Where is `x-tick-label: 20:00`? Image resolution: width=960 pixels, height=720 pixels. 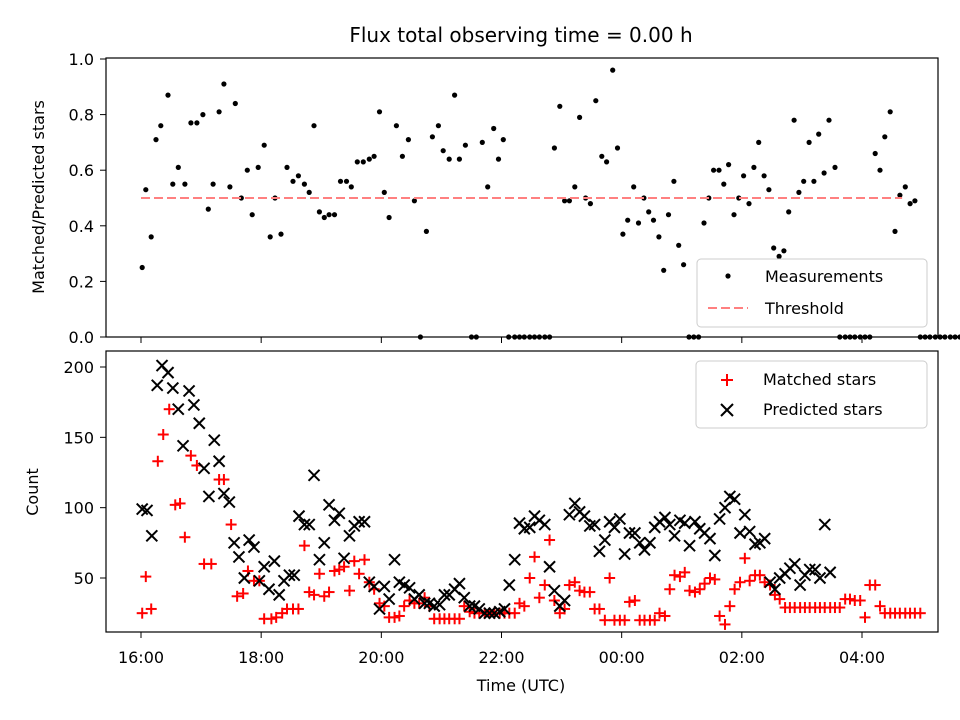
x-tick-label: 20:00 is located at coordinates (381, 657).